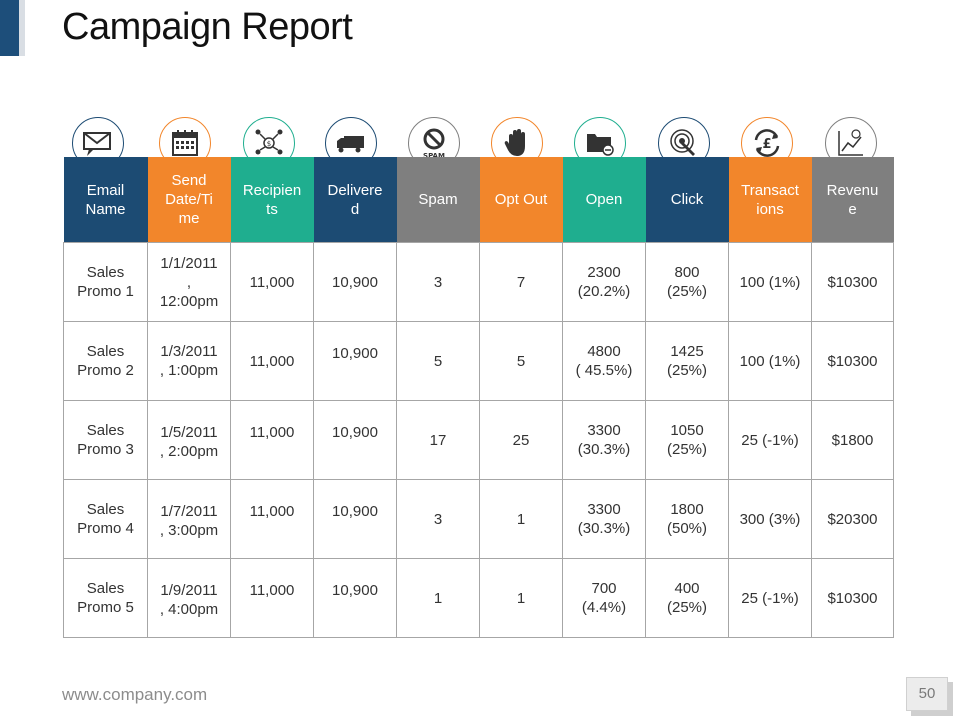  What do you see at coordinates (189, 440) in the screenshot?
I see `cell-send-date-time: 1/5/2011 , 2:00pm` at bounding box center [189, 440].